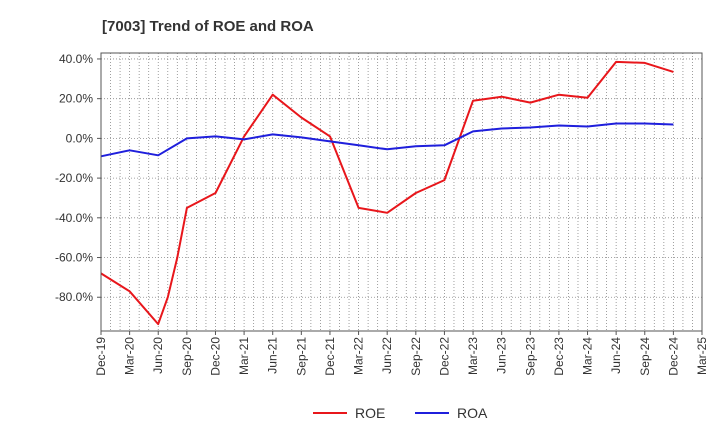 This screenshot has height=440, width=720. I want to click on x-tick-label: Sep-21, so click(301, 356).